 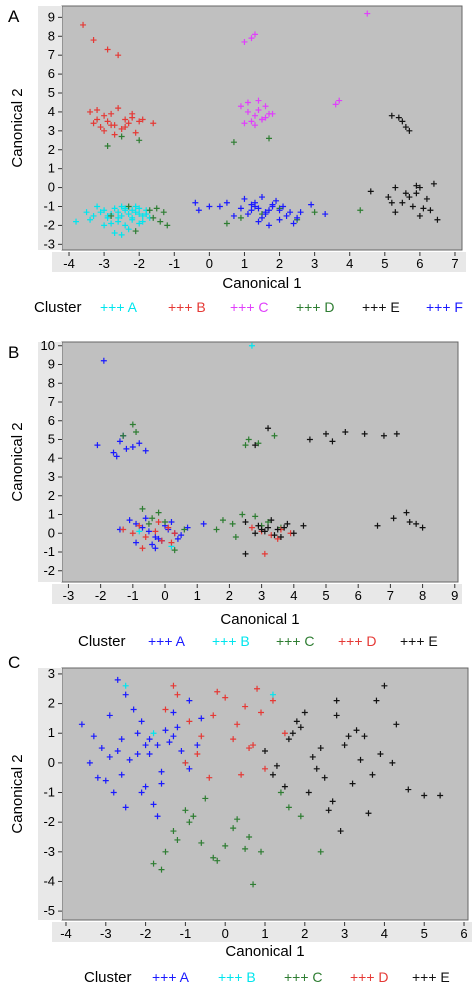 What do you see at coordinates (279, 263) in the screenshot?
I see `x-tick-label: 2` at bounding box center [279, 263].